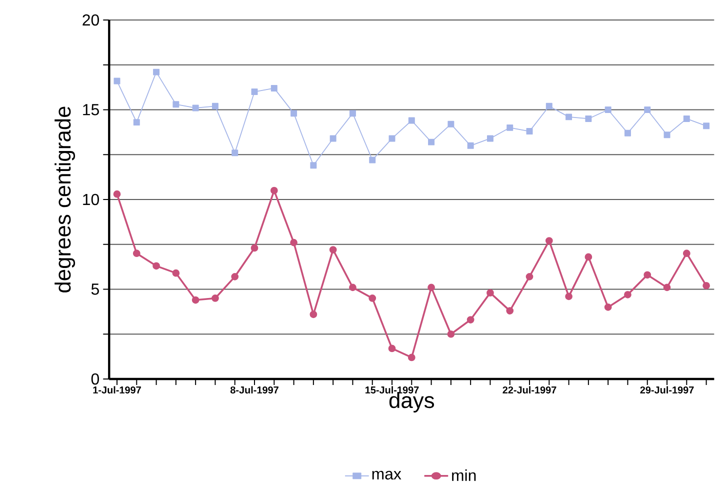 This screenshot has height=488, width=722. What do you see at coordinates (387, 475) in the screenshot?
I see `legend-label: max` at bounding box center [387, 475].